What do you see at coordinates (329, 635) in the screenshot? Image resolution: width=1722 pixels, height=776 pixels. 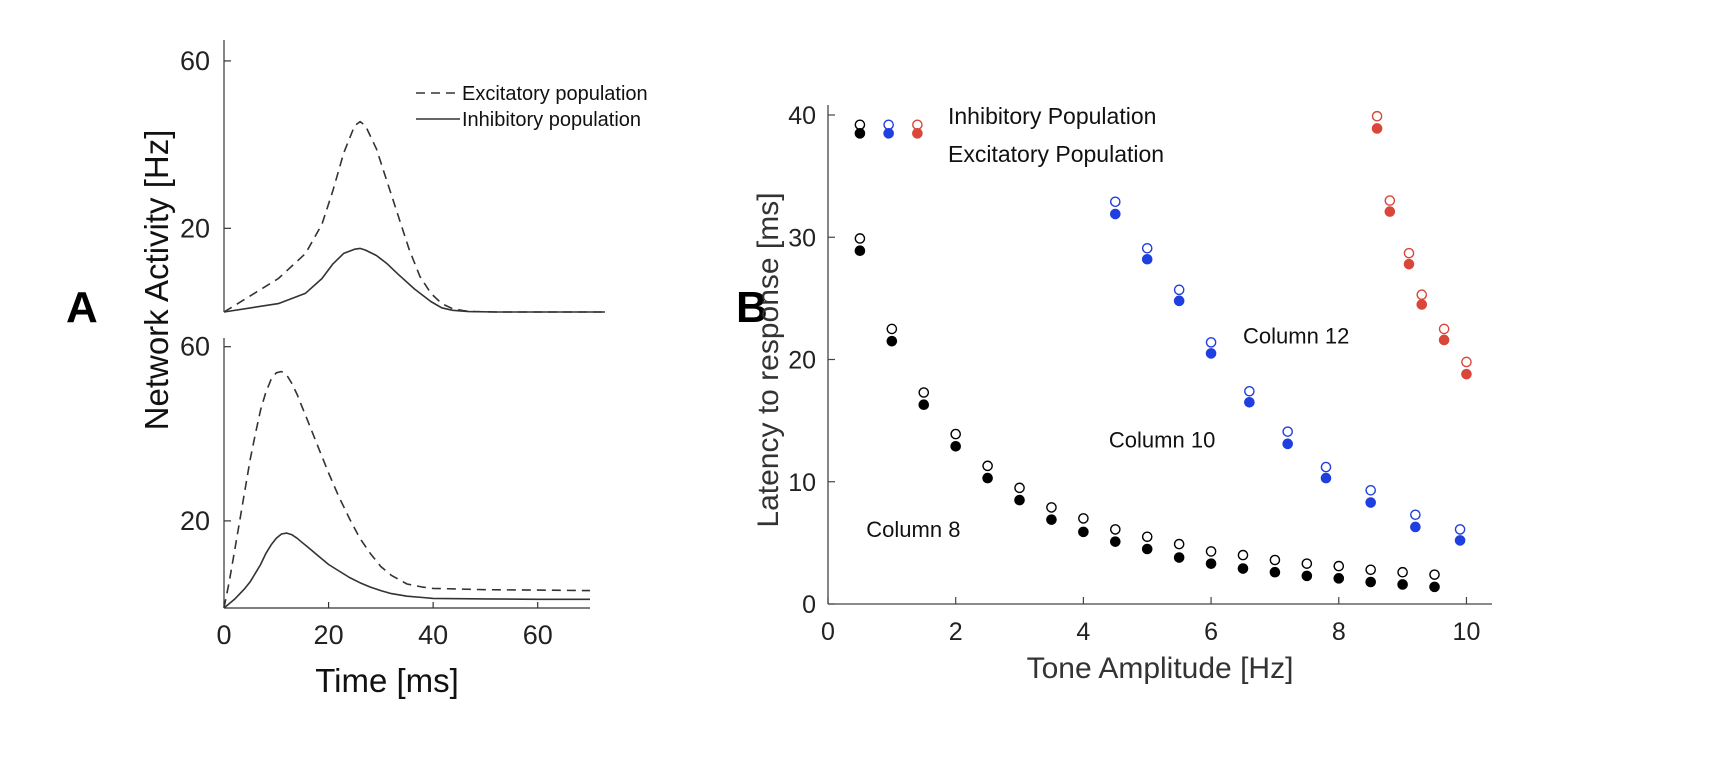 I see `x-tick-label: 20` at bounding box center [329, 635].